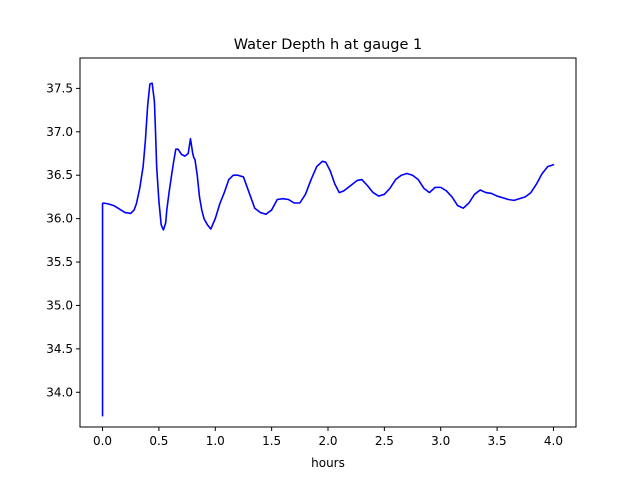 Image resolution: width=640 pixels, height=480 pixels. I want to click on x-tick-label: 2.5, so click(384, 441).